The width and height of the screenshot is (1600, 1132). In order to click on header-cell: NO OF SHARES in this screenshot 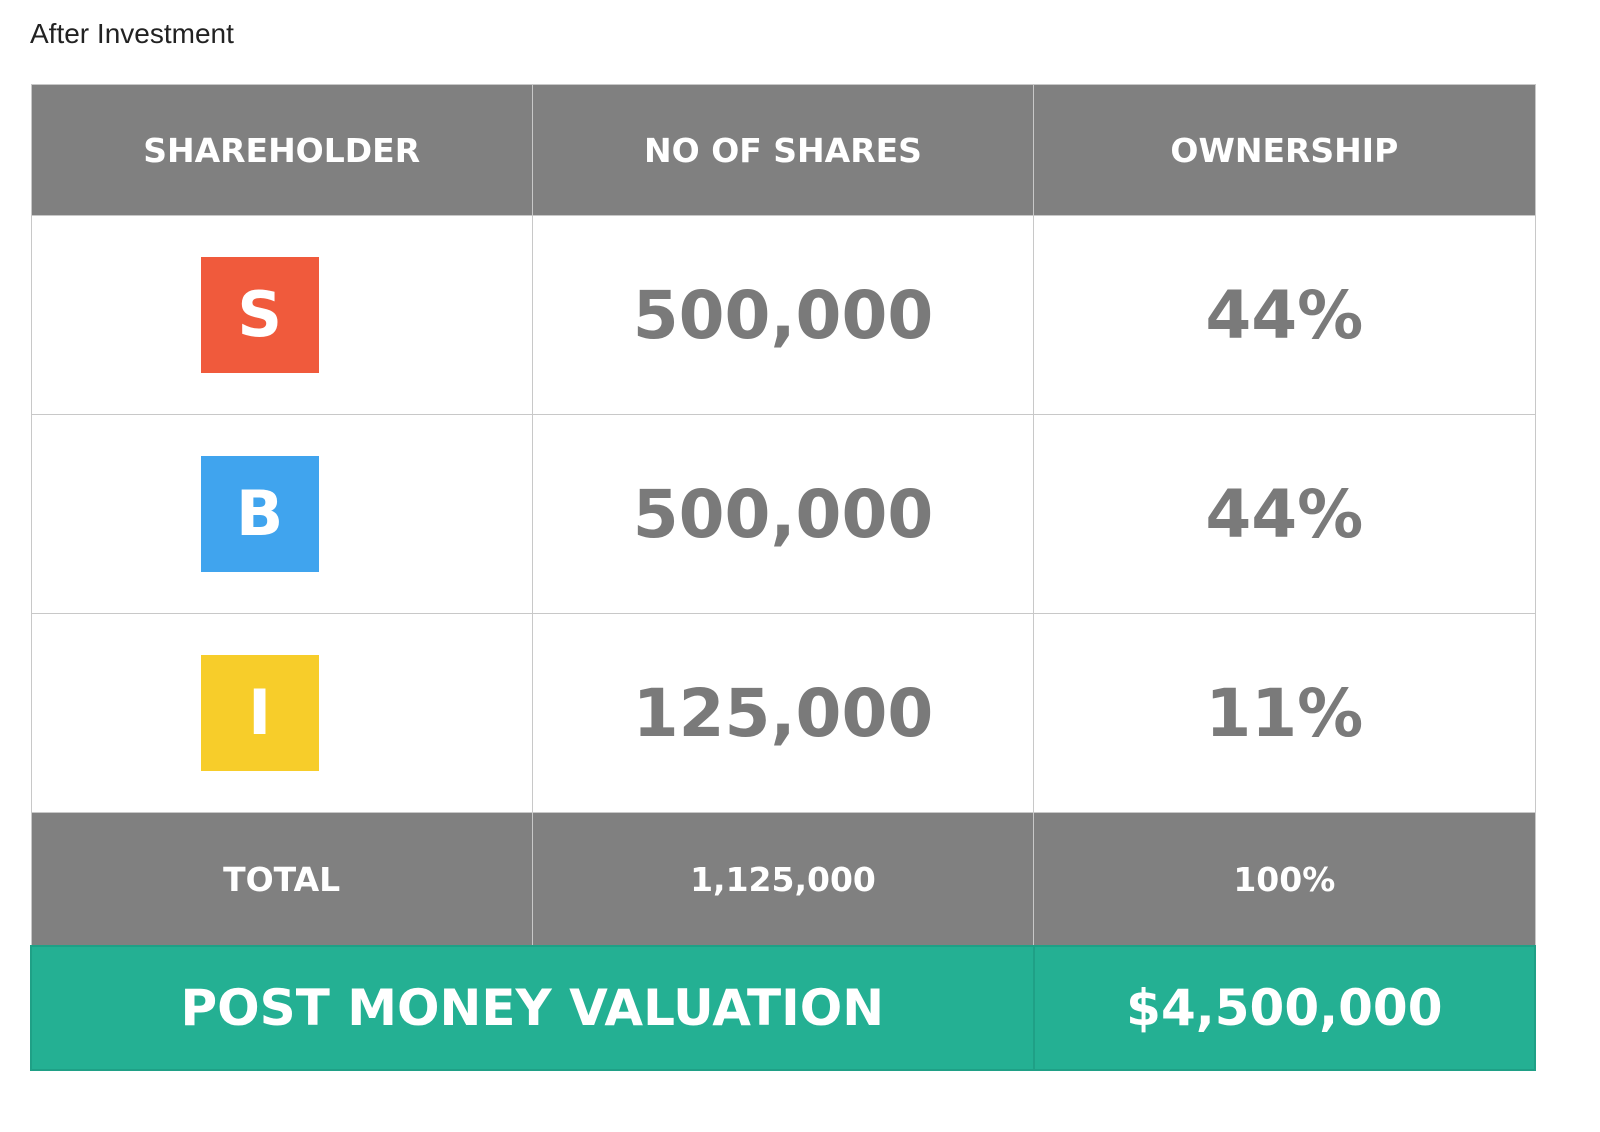, I will do `click(783, 150)`.